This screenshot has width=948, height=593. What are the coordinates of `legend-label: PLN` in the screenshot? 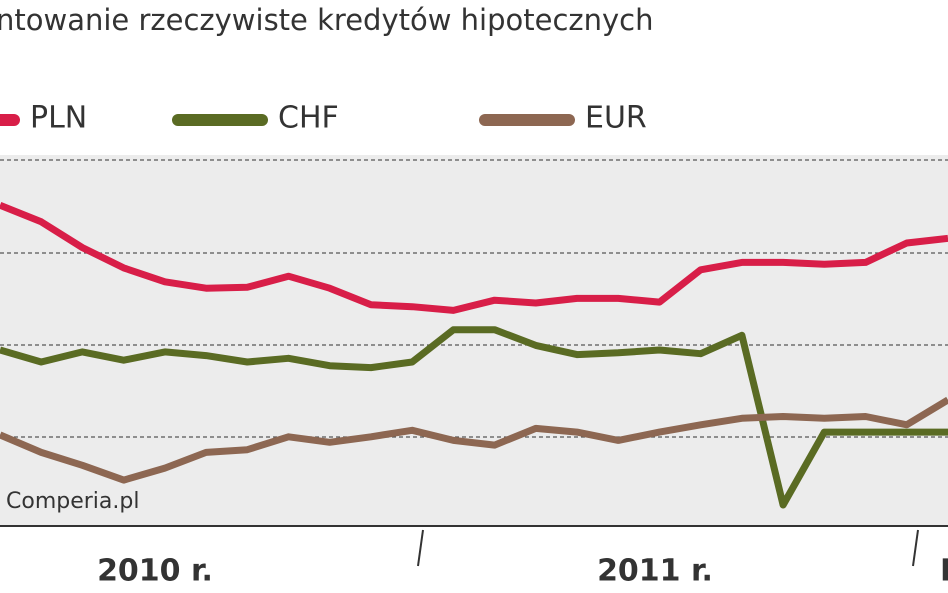 It's located at (58, 118).